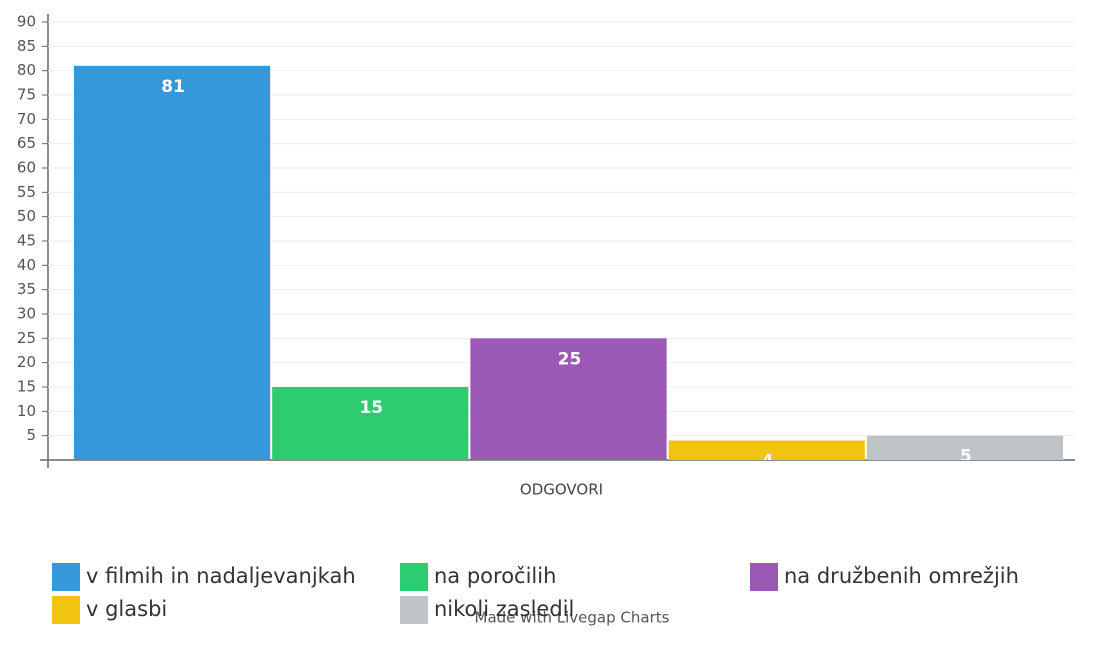 The width and height of the screenshot is (1094, 657). I want to click on y-tick-label: 25, so click(26, 338).